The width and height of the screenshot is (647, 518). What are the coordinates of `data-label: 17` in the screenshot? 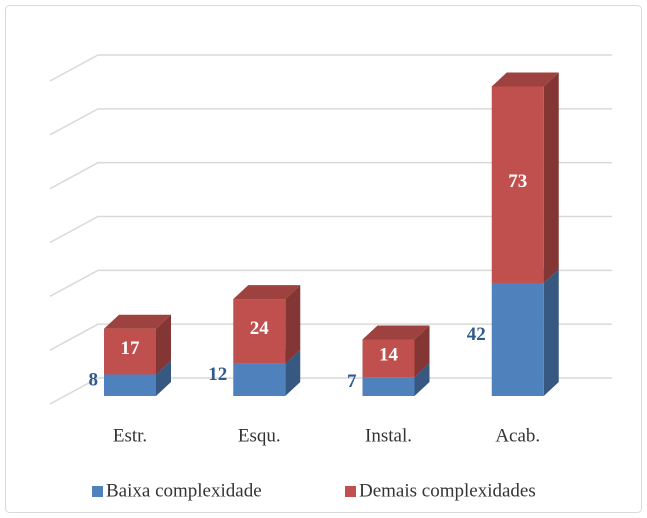 It's located at (131, 348).